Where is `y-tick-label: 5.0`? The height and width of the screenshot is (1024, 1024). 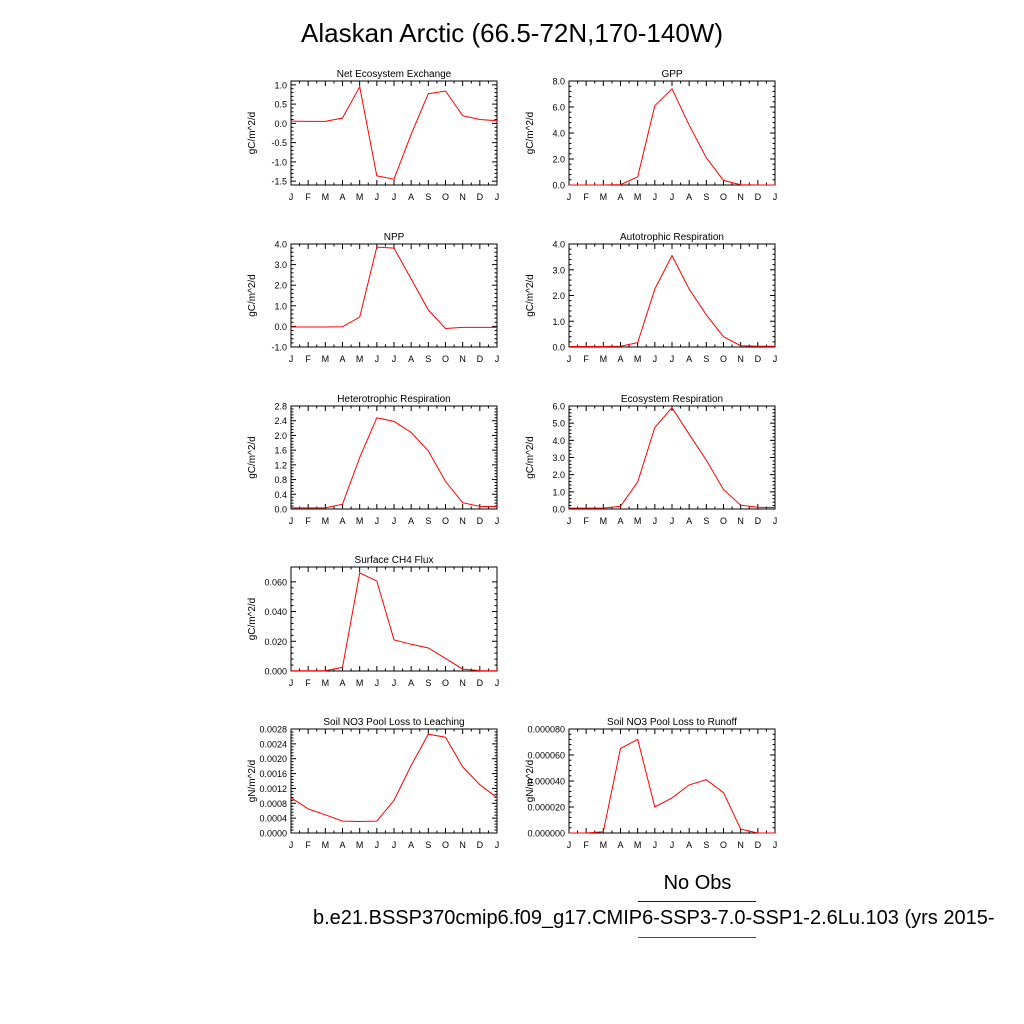 y-tick-label: 5.0 is located at coordinates (558, 424).